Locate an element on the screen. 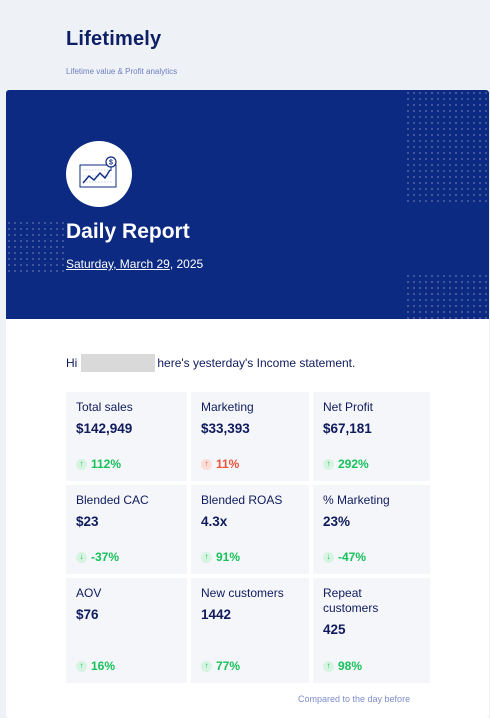  metric-card: Blended CAC $23 ↓ -37% is located at coordinates (126, 529).